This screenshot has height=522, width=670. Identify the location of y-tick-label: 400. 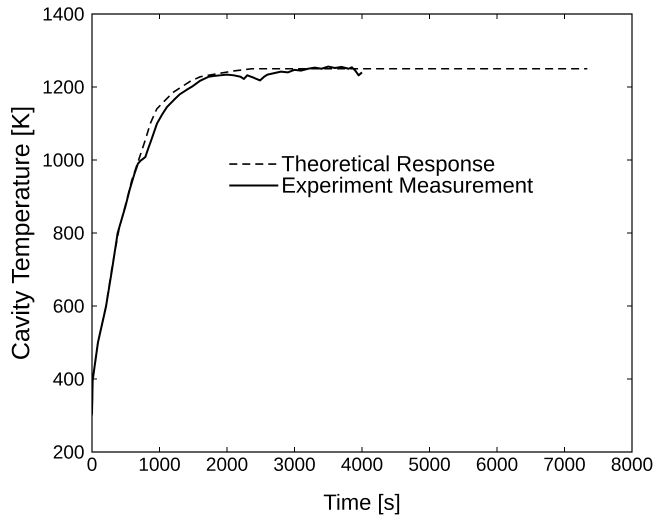
(68, 379).